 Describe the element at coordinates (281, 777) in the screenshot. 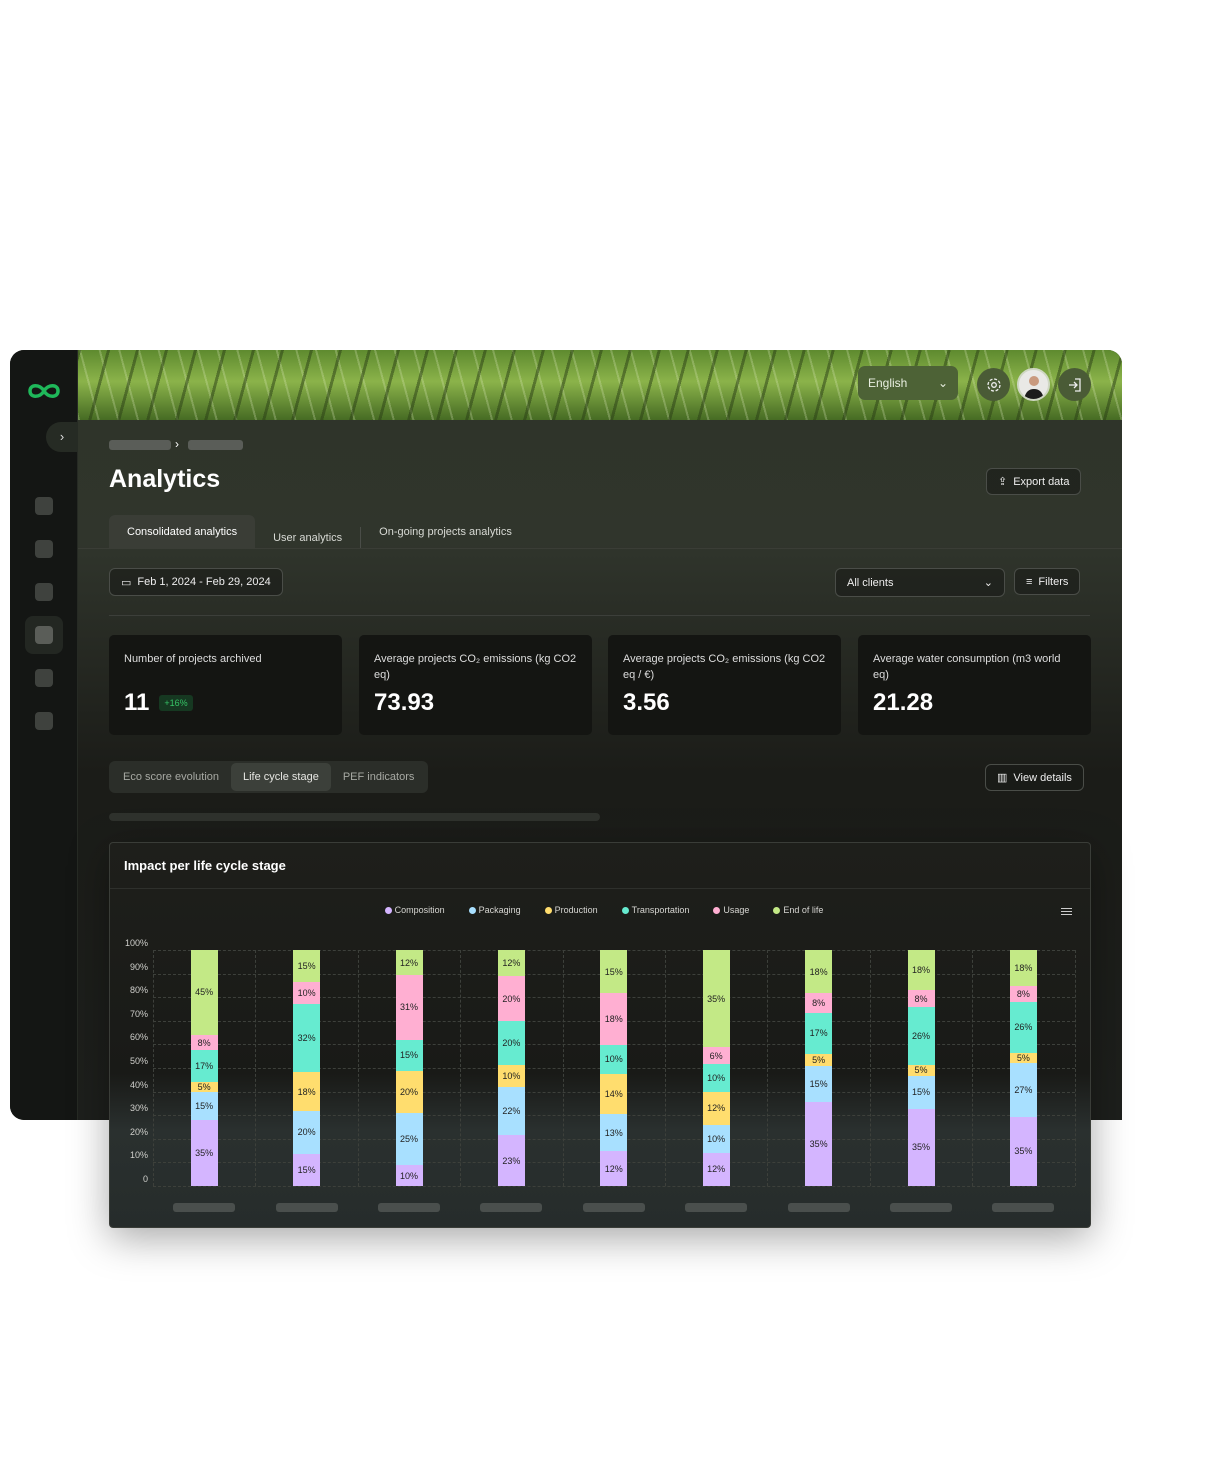

I see `tab-life-cycle-stage: Life cycle stage` at that location.